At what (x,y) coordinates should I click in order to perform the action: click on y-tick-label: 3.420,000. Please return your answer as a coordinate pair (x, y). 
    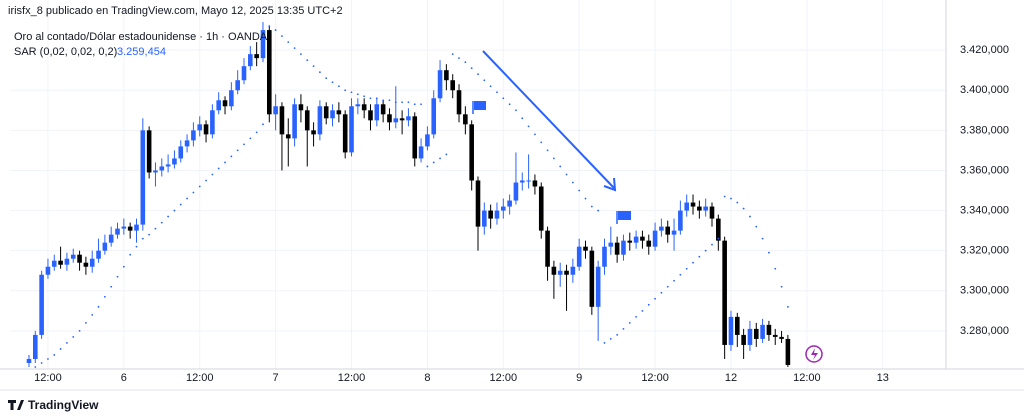
    Looking at the image, I should click on (984, 50).